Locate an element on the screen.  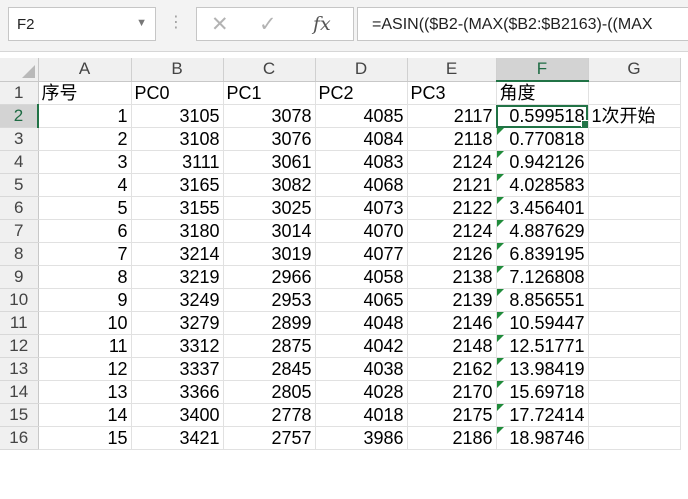
cell-g13 is located at coordinates (634, 369).